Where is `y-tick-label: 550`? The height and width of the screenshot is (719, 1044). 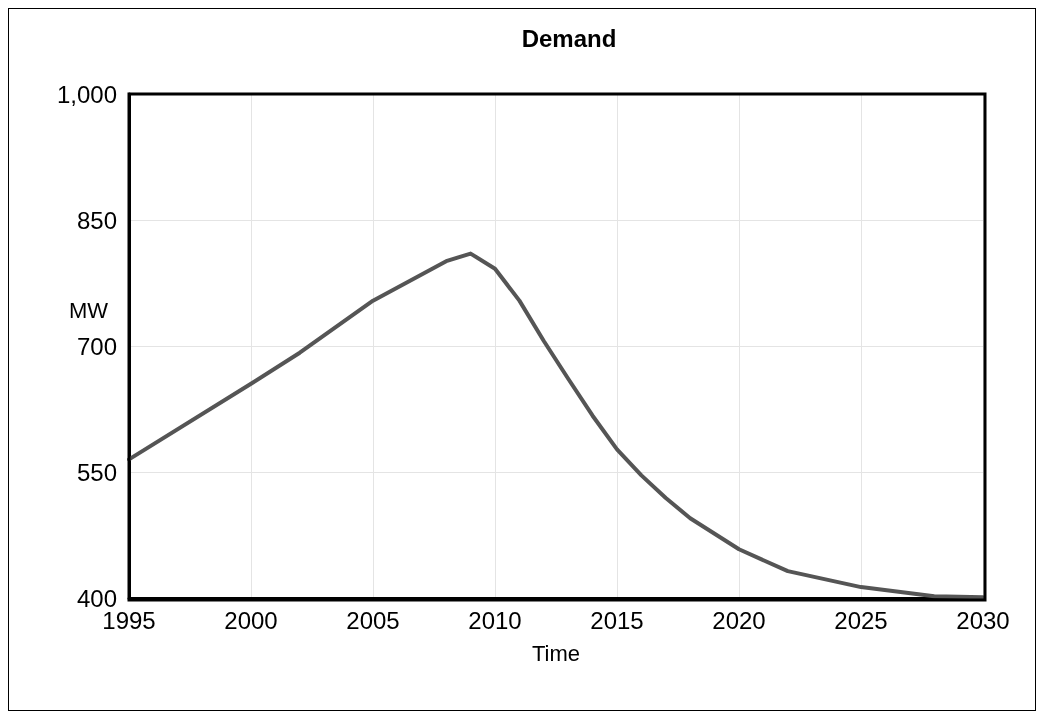 y-tick-label: 550 is located at coordinates (96, 472).